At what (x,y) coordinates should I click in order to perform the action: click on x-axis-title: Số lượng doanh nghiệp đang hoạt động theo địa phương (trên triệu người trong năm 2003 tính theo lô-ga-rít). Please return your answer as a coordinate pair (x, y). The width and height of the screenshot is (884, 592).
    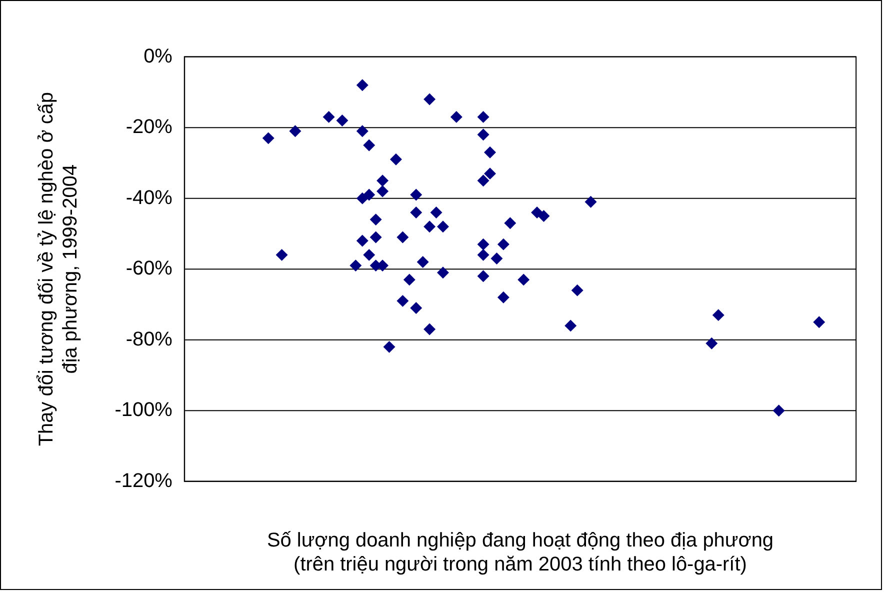
    Looking at the image, I should click on (520, 553).